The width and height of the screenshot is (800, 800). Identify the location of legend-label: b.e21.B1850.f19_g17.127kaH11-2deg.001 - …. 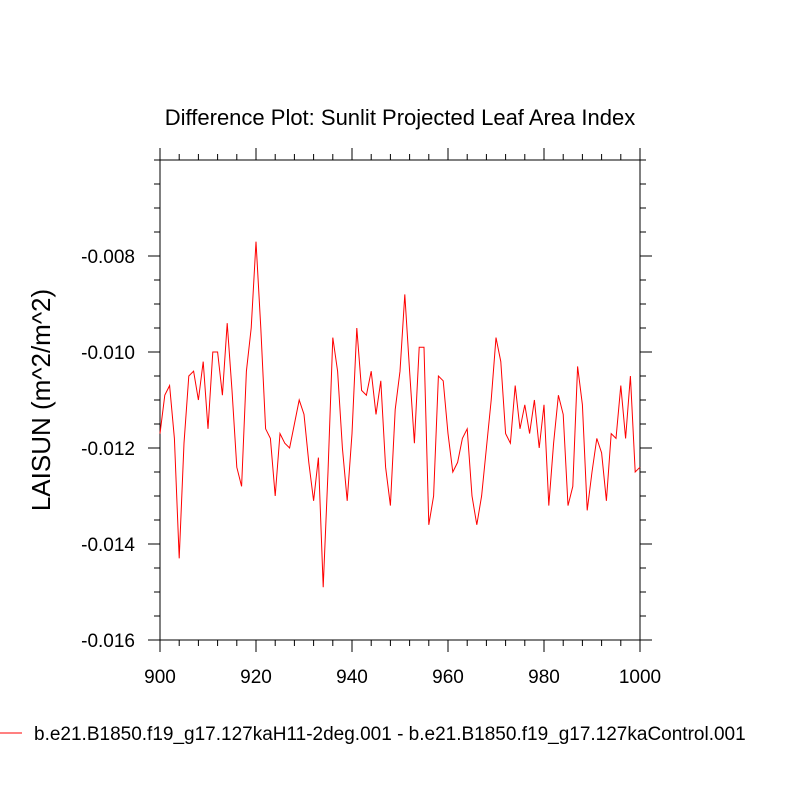
(390, 734).